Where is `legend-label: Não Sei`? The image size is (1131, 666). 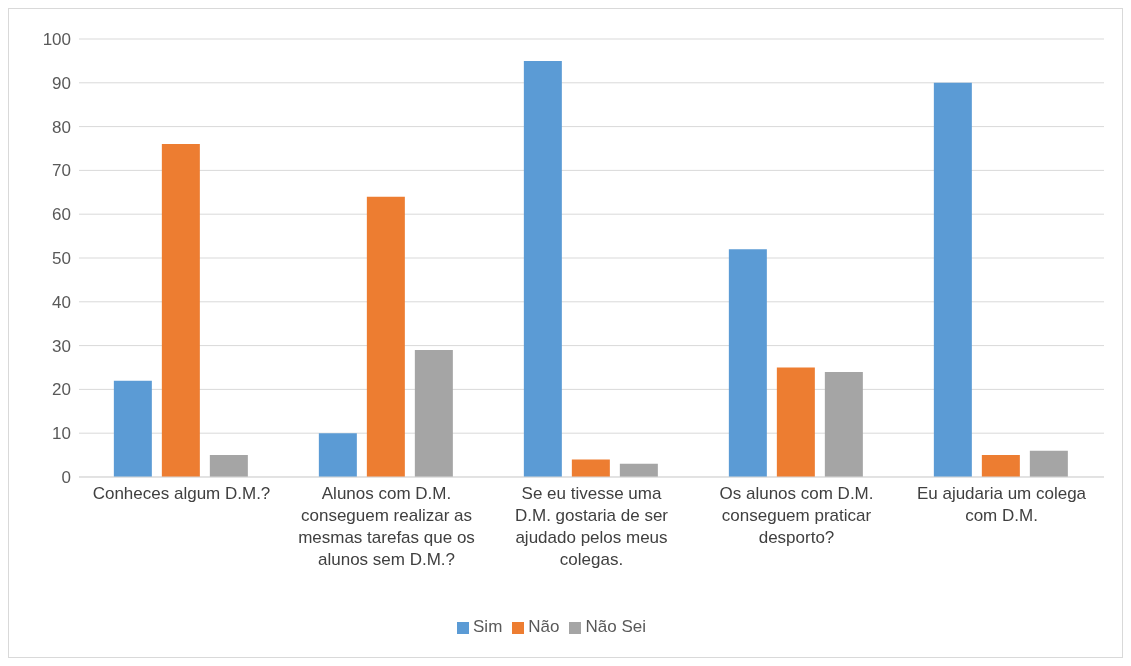
legend-label: Não Sei is located at coordinates (615, 626).